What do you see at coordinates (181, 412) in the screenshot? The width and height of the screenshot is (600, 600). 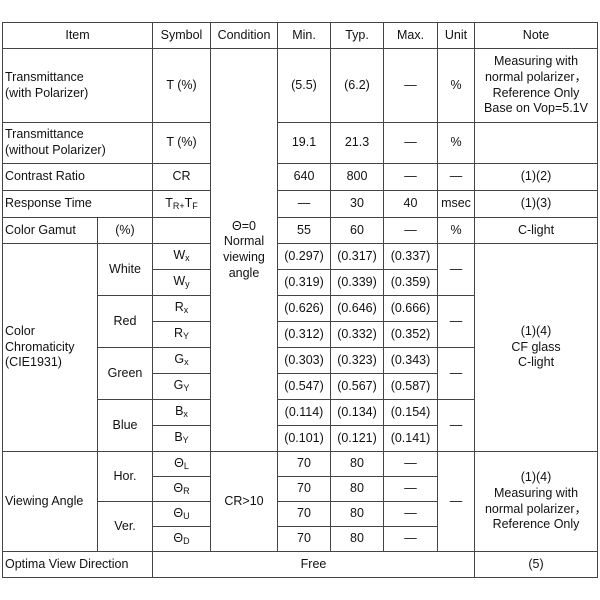 I see `symbol: Bx` at bounding box center [181, 412].